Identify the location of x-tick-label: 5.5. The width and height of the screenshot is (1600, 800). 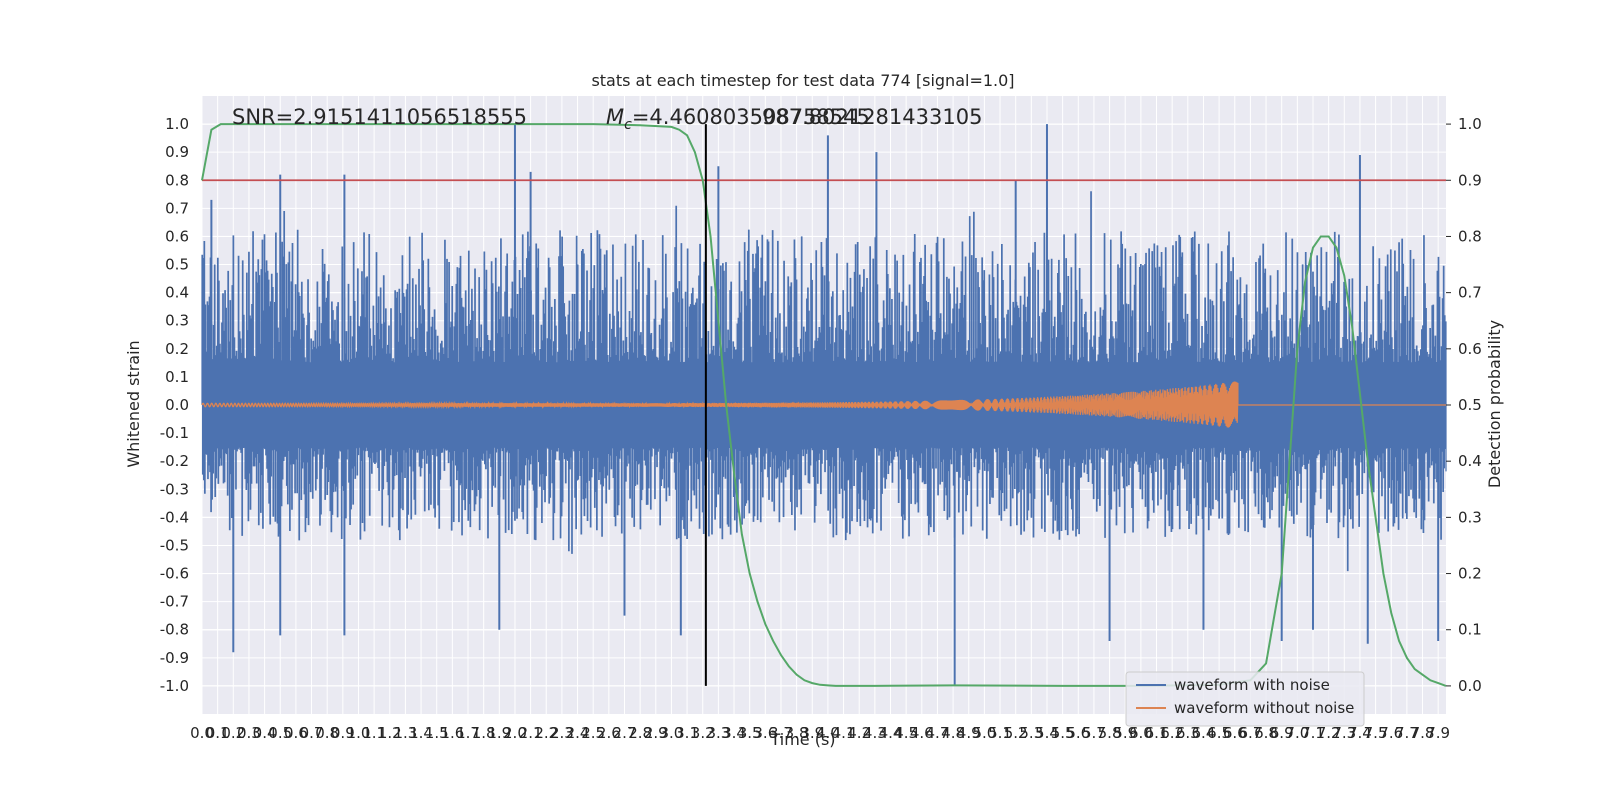
(1063, 733).